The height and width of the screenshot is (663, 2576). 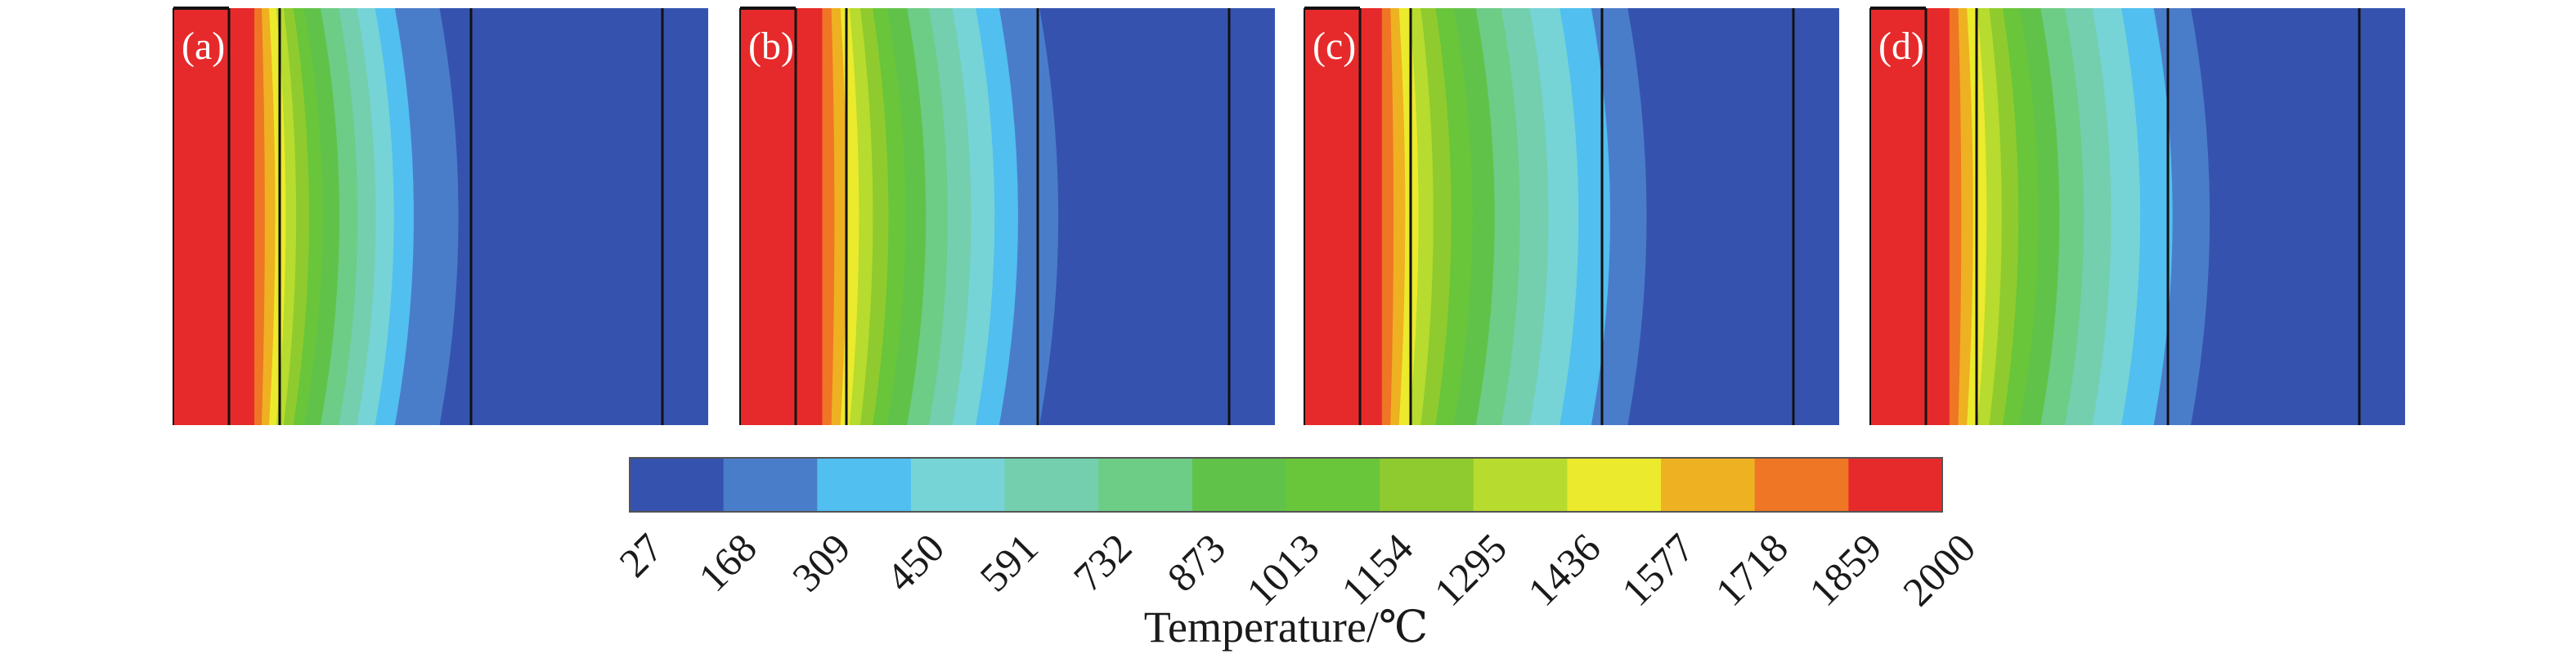 What do you see at coordinates (1007, 216) in the screenshot?
I see `contour-panel: (b)` at bounding box center [1007, 216].